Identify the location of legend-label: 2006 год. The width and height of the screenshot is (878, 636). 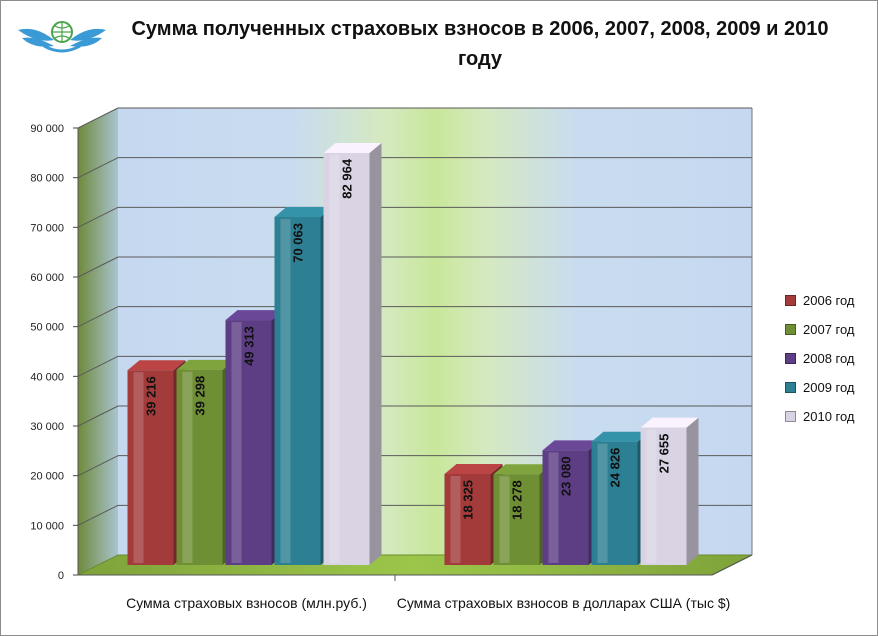
(829, 300).